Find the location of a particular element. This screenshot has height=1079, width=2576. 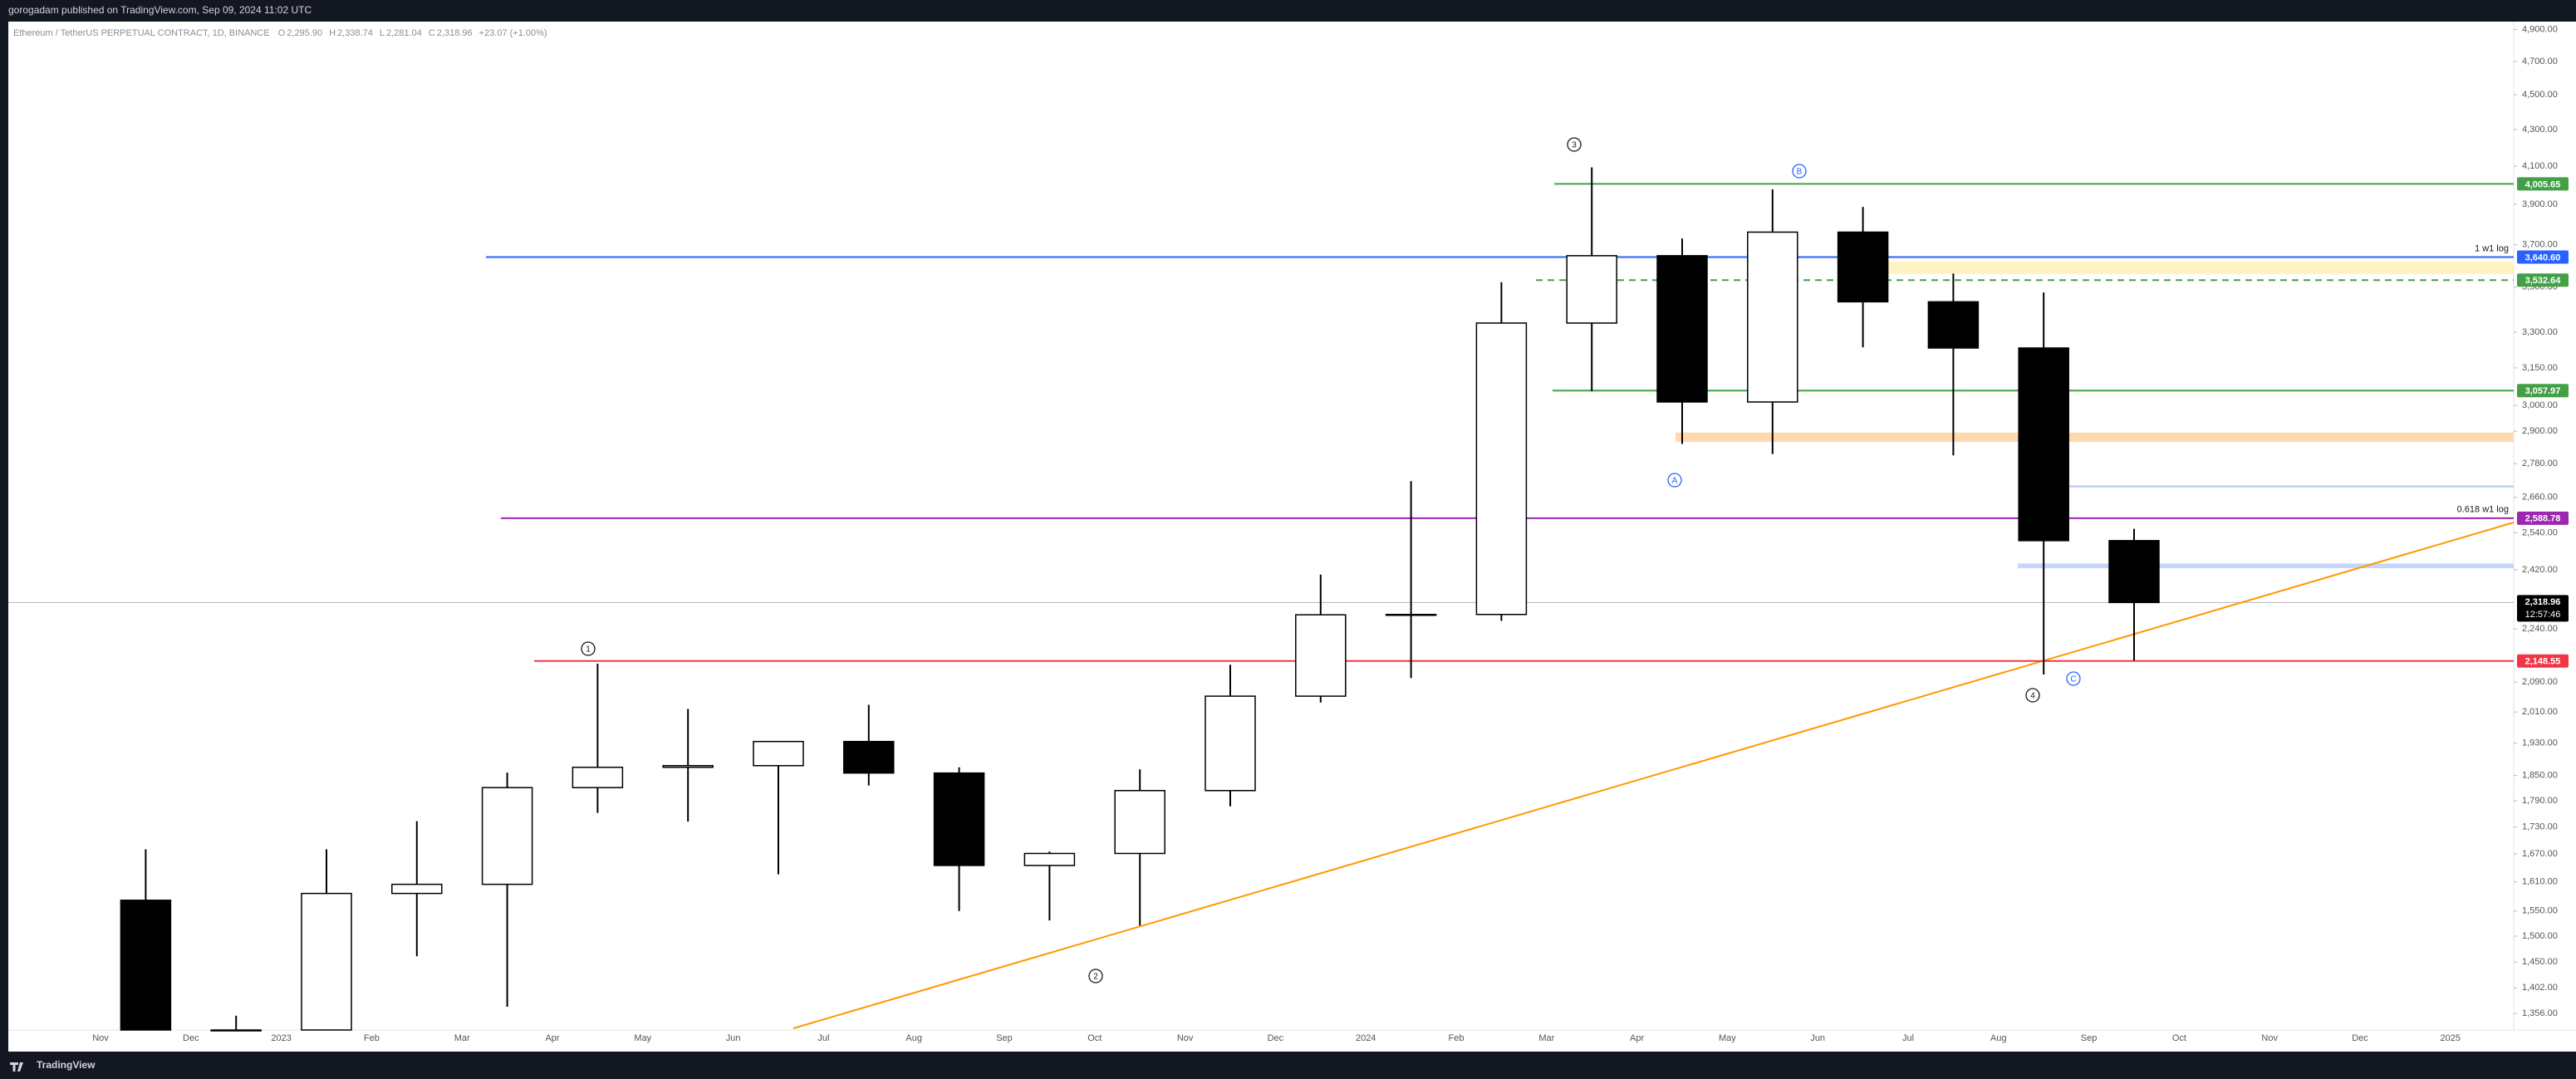

y-tick-label: 4,700.00 is located at coordinates (2540, 61).